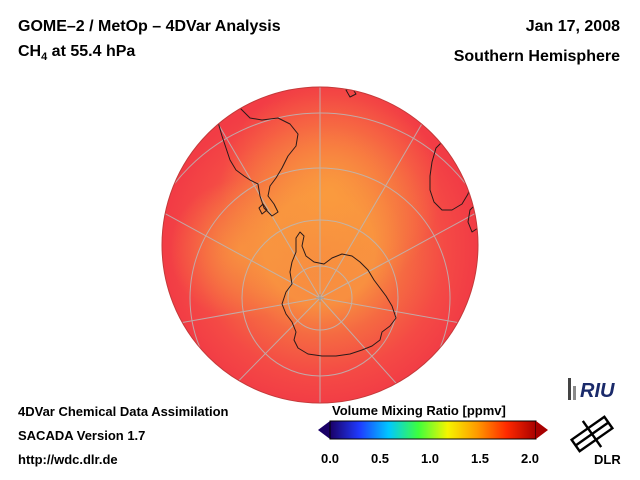 The width and height of the screenshot is (640, 480). What do you see at coordinates (542, 430) in the screenshot?
I see `colorbar-high-arrow` at bounding box center [542, 430].